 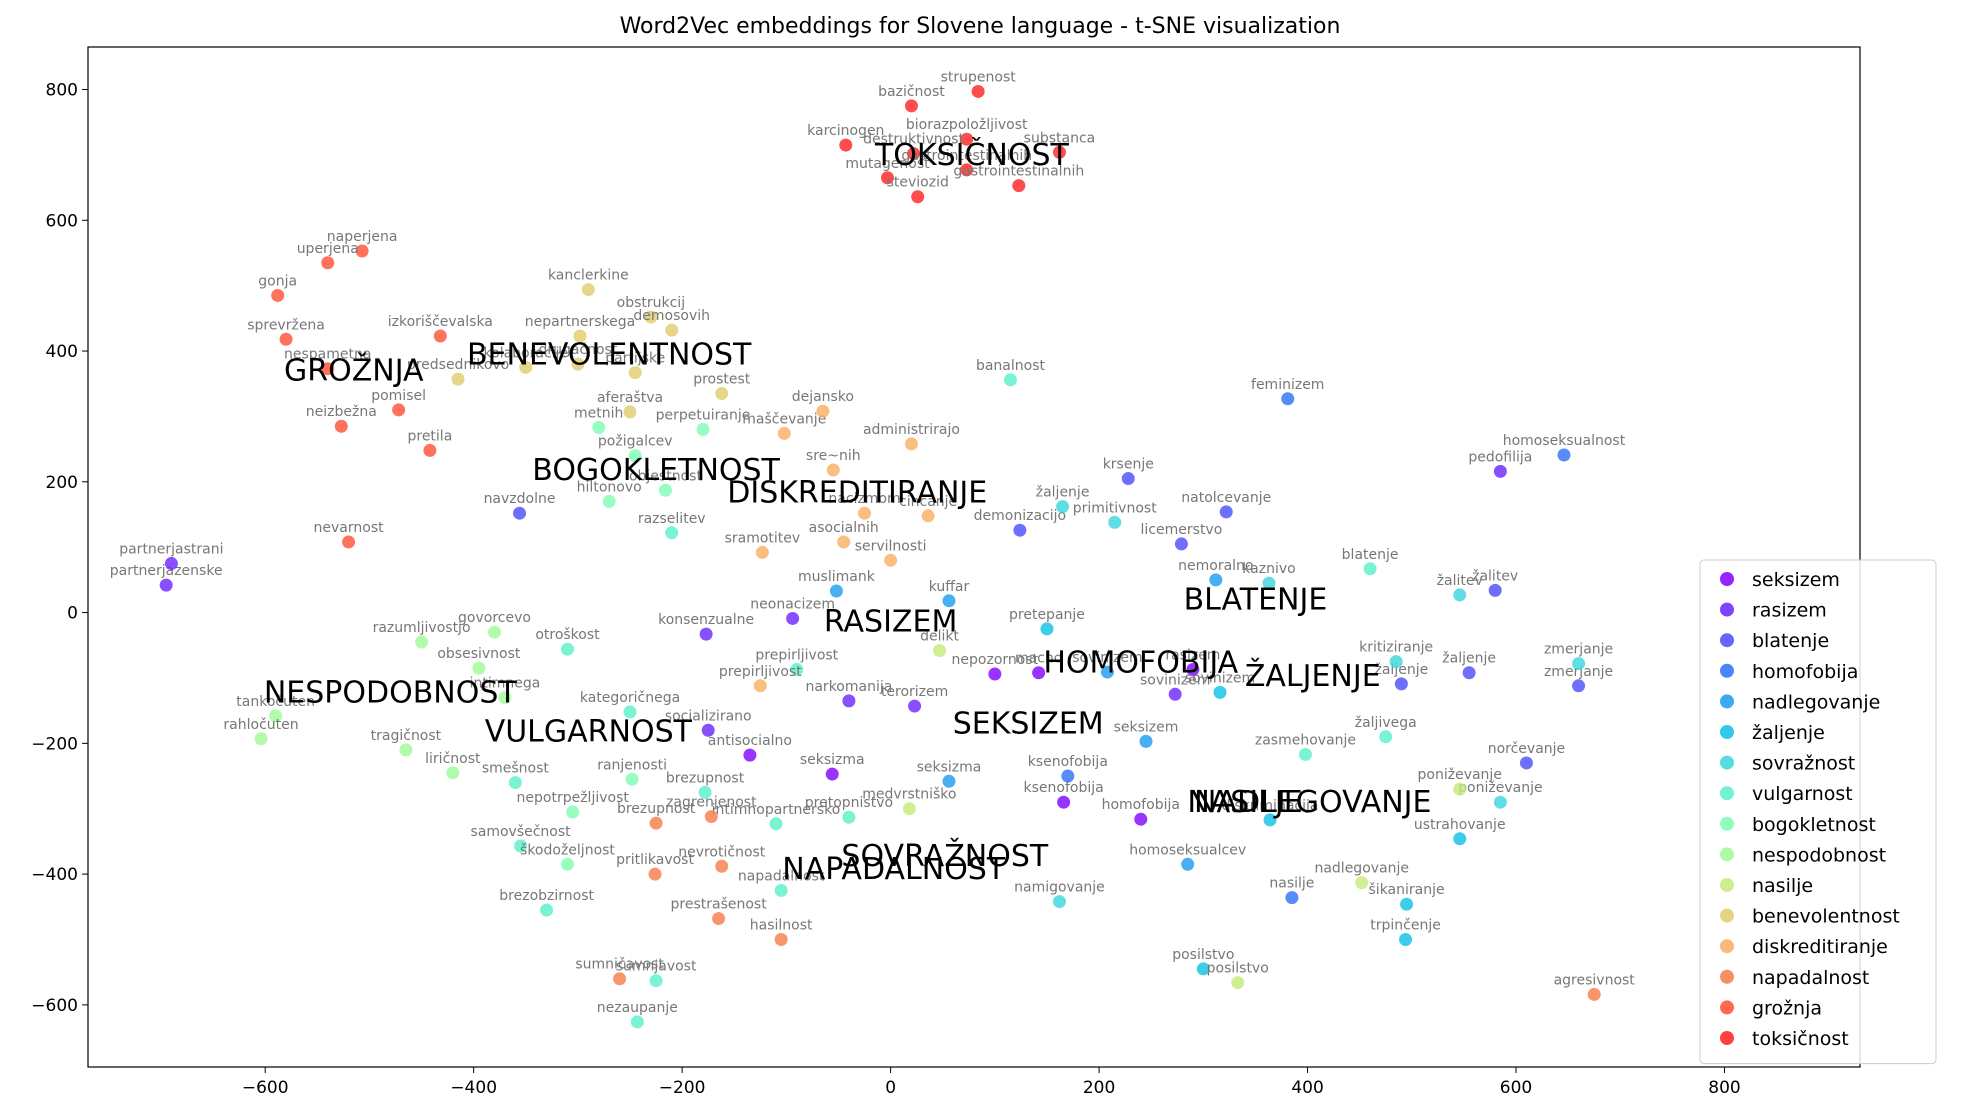 I want to click on y-tick-label: 400, so click(x=62, y=352).